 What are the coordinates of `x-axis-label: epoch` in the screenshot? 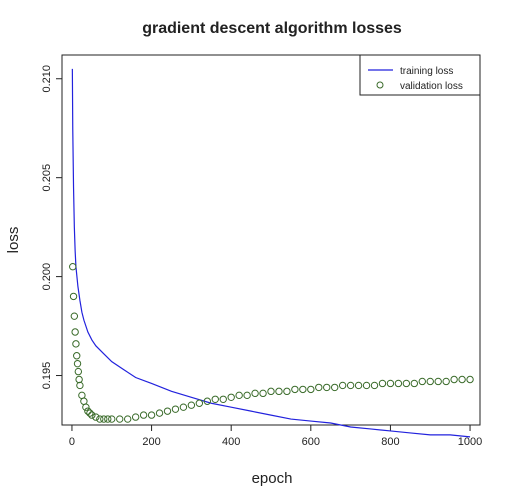 It's located at (272, 478).